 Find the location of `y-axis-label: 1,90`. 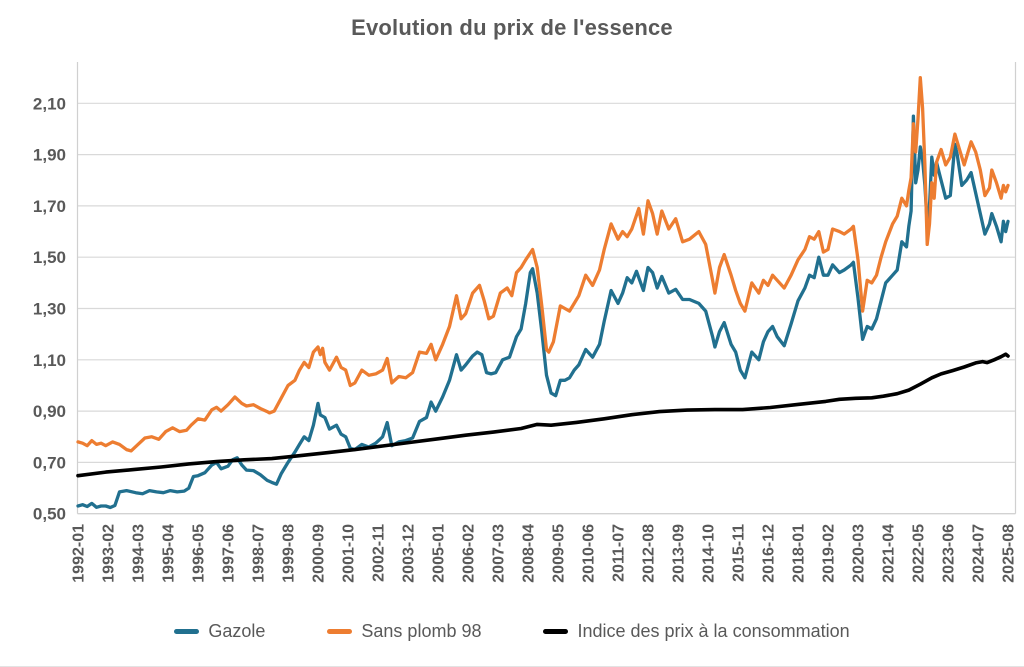

y-axis-label: 1,90 is located at coordinates (49, 155).